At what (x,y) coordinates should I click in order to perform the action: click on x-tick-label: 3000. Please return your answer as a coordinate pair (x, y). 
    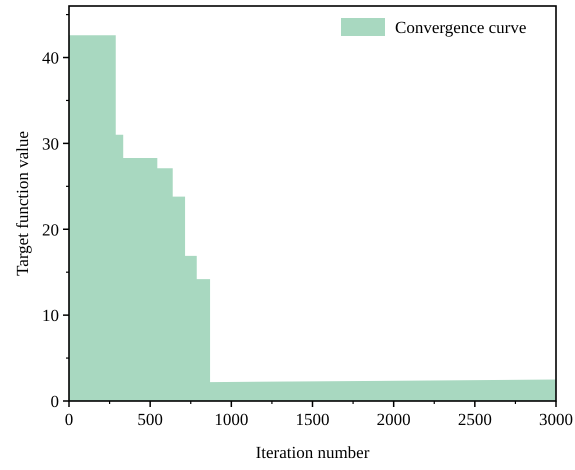
    Looking at the image, I should click on (556, 419).